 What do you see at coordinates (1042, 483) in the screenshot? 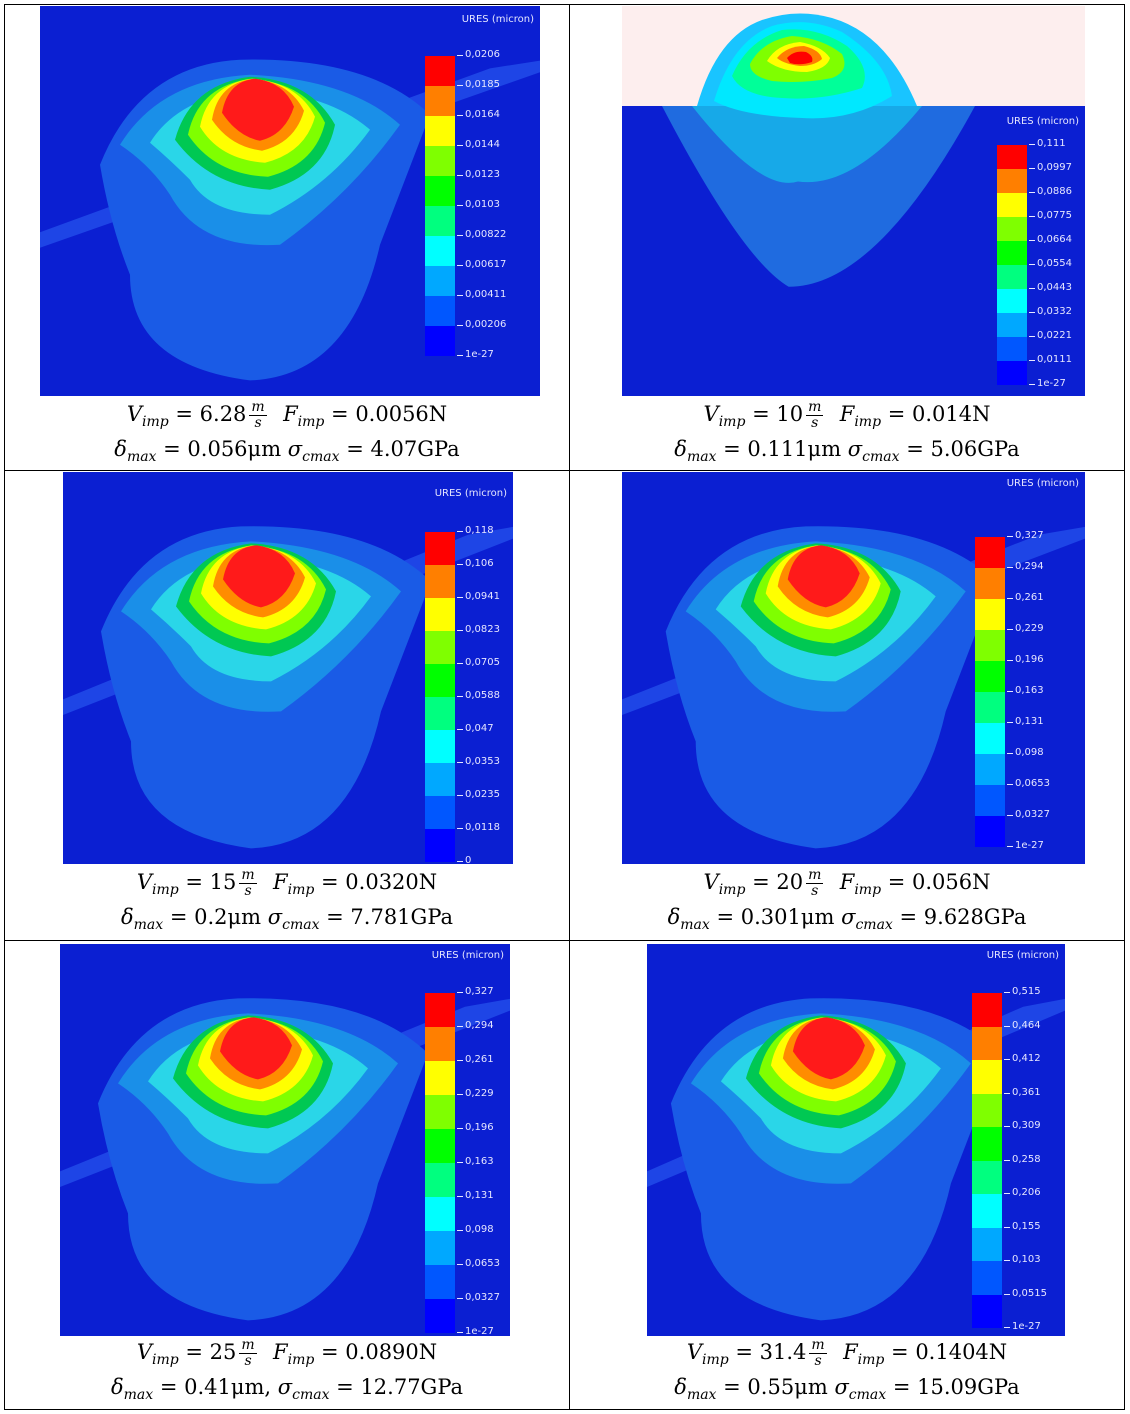
I see `legend-title: URES (micron)` at bounding box center [1042, 483].